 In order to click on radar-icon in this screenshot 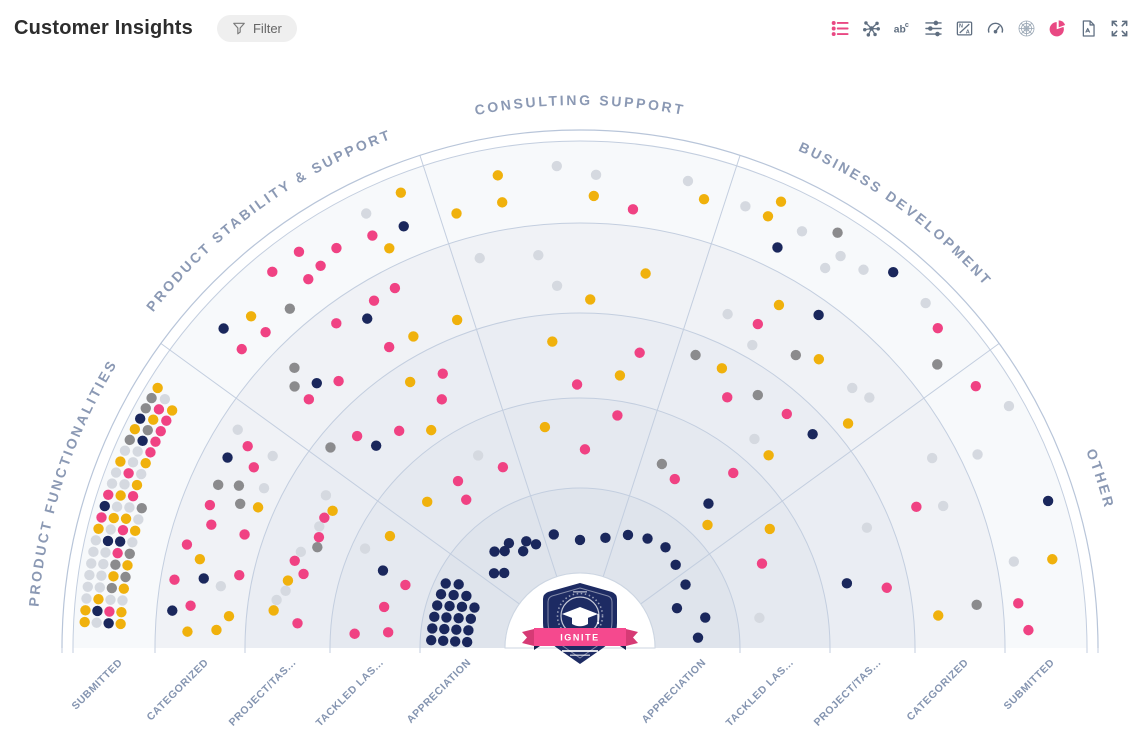, I will do `click(1026, 28)`.